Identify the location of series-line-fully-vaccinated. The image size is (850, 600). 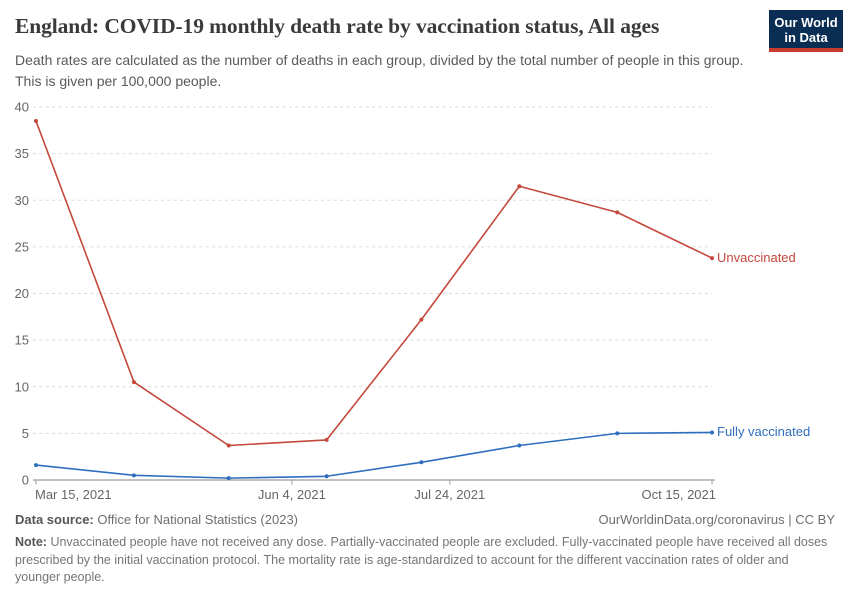
(374, 455).